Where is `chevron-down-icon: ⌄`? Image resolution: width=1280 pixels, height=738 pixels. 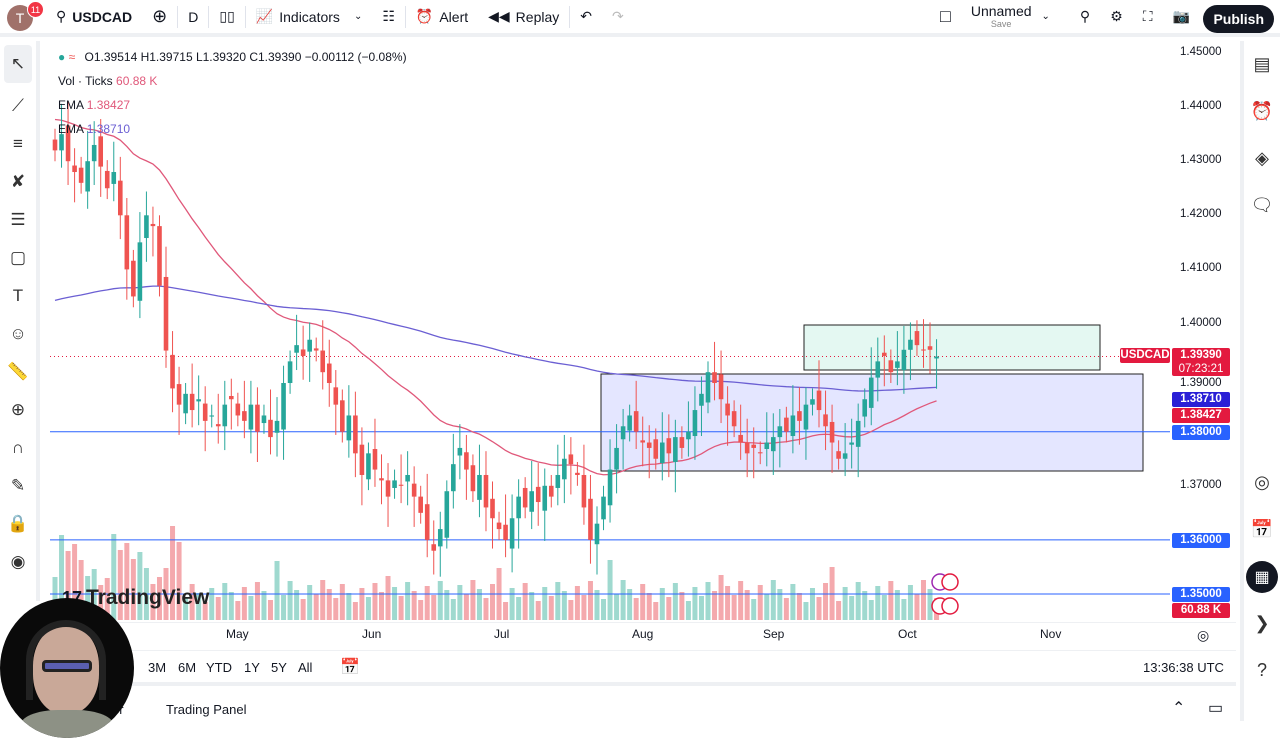
chevron-down-icon: ⌄ is located at coordinates (1045, 16).